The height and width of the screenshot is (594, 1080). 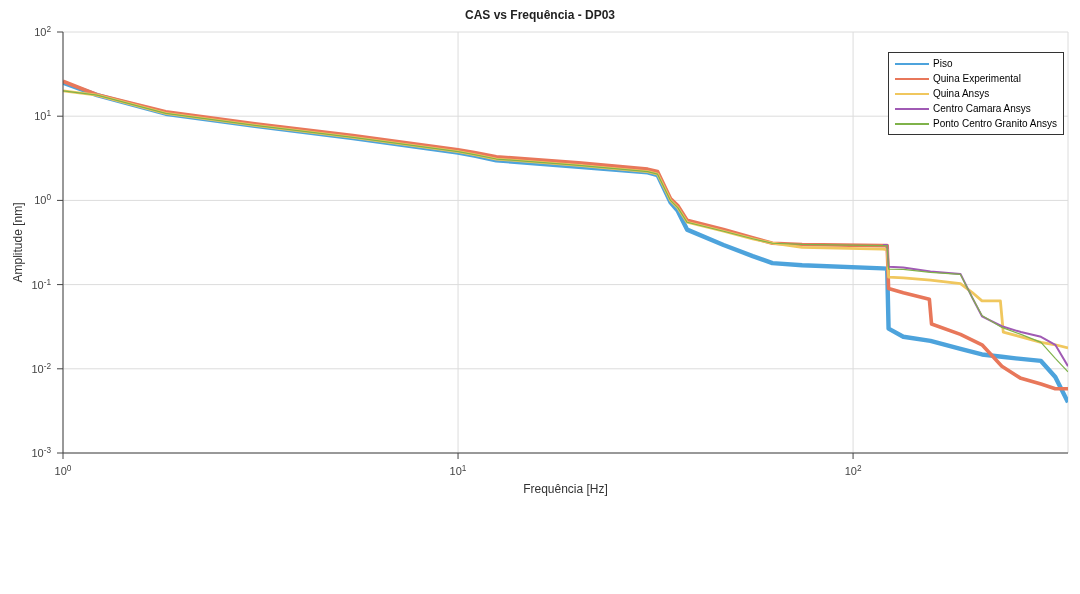 I want to click on y-tick-label: 10$^{2}$, so click(x=43, y=31).